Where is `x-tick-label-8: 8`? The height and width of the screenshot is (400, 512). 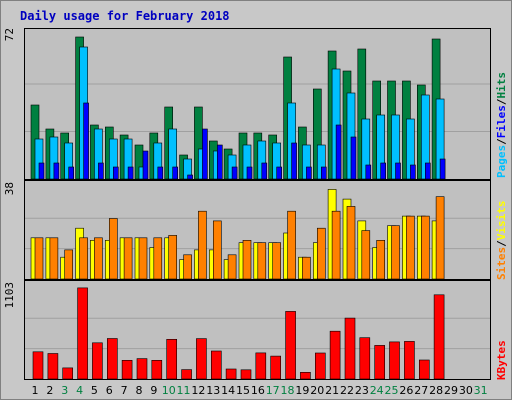 x-tick-label-8: 8 is located at coordinates (139, 390).